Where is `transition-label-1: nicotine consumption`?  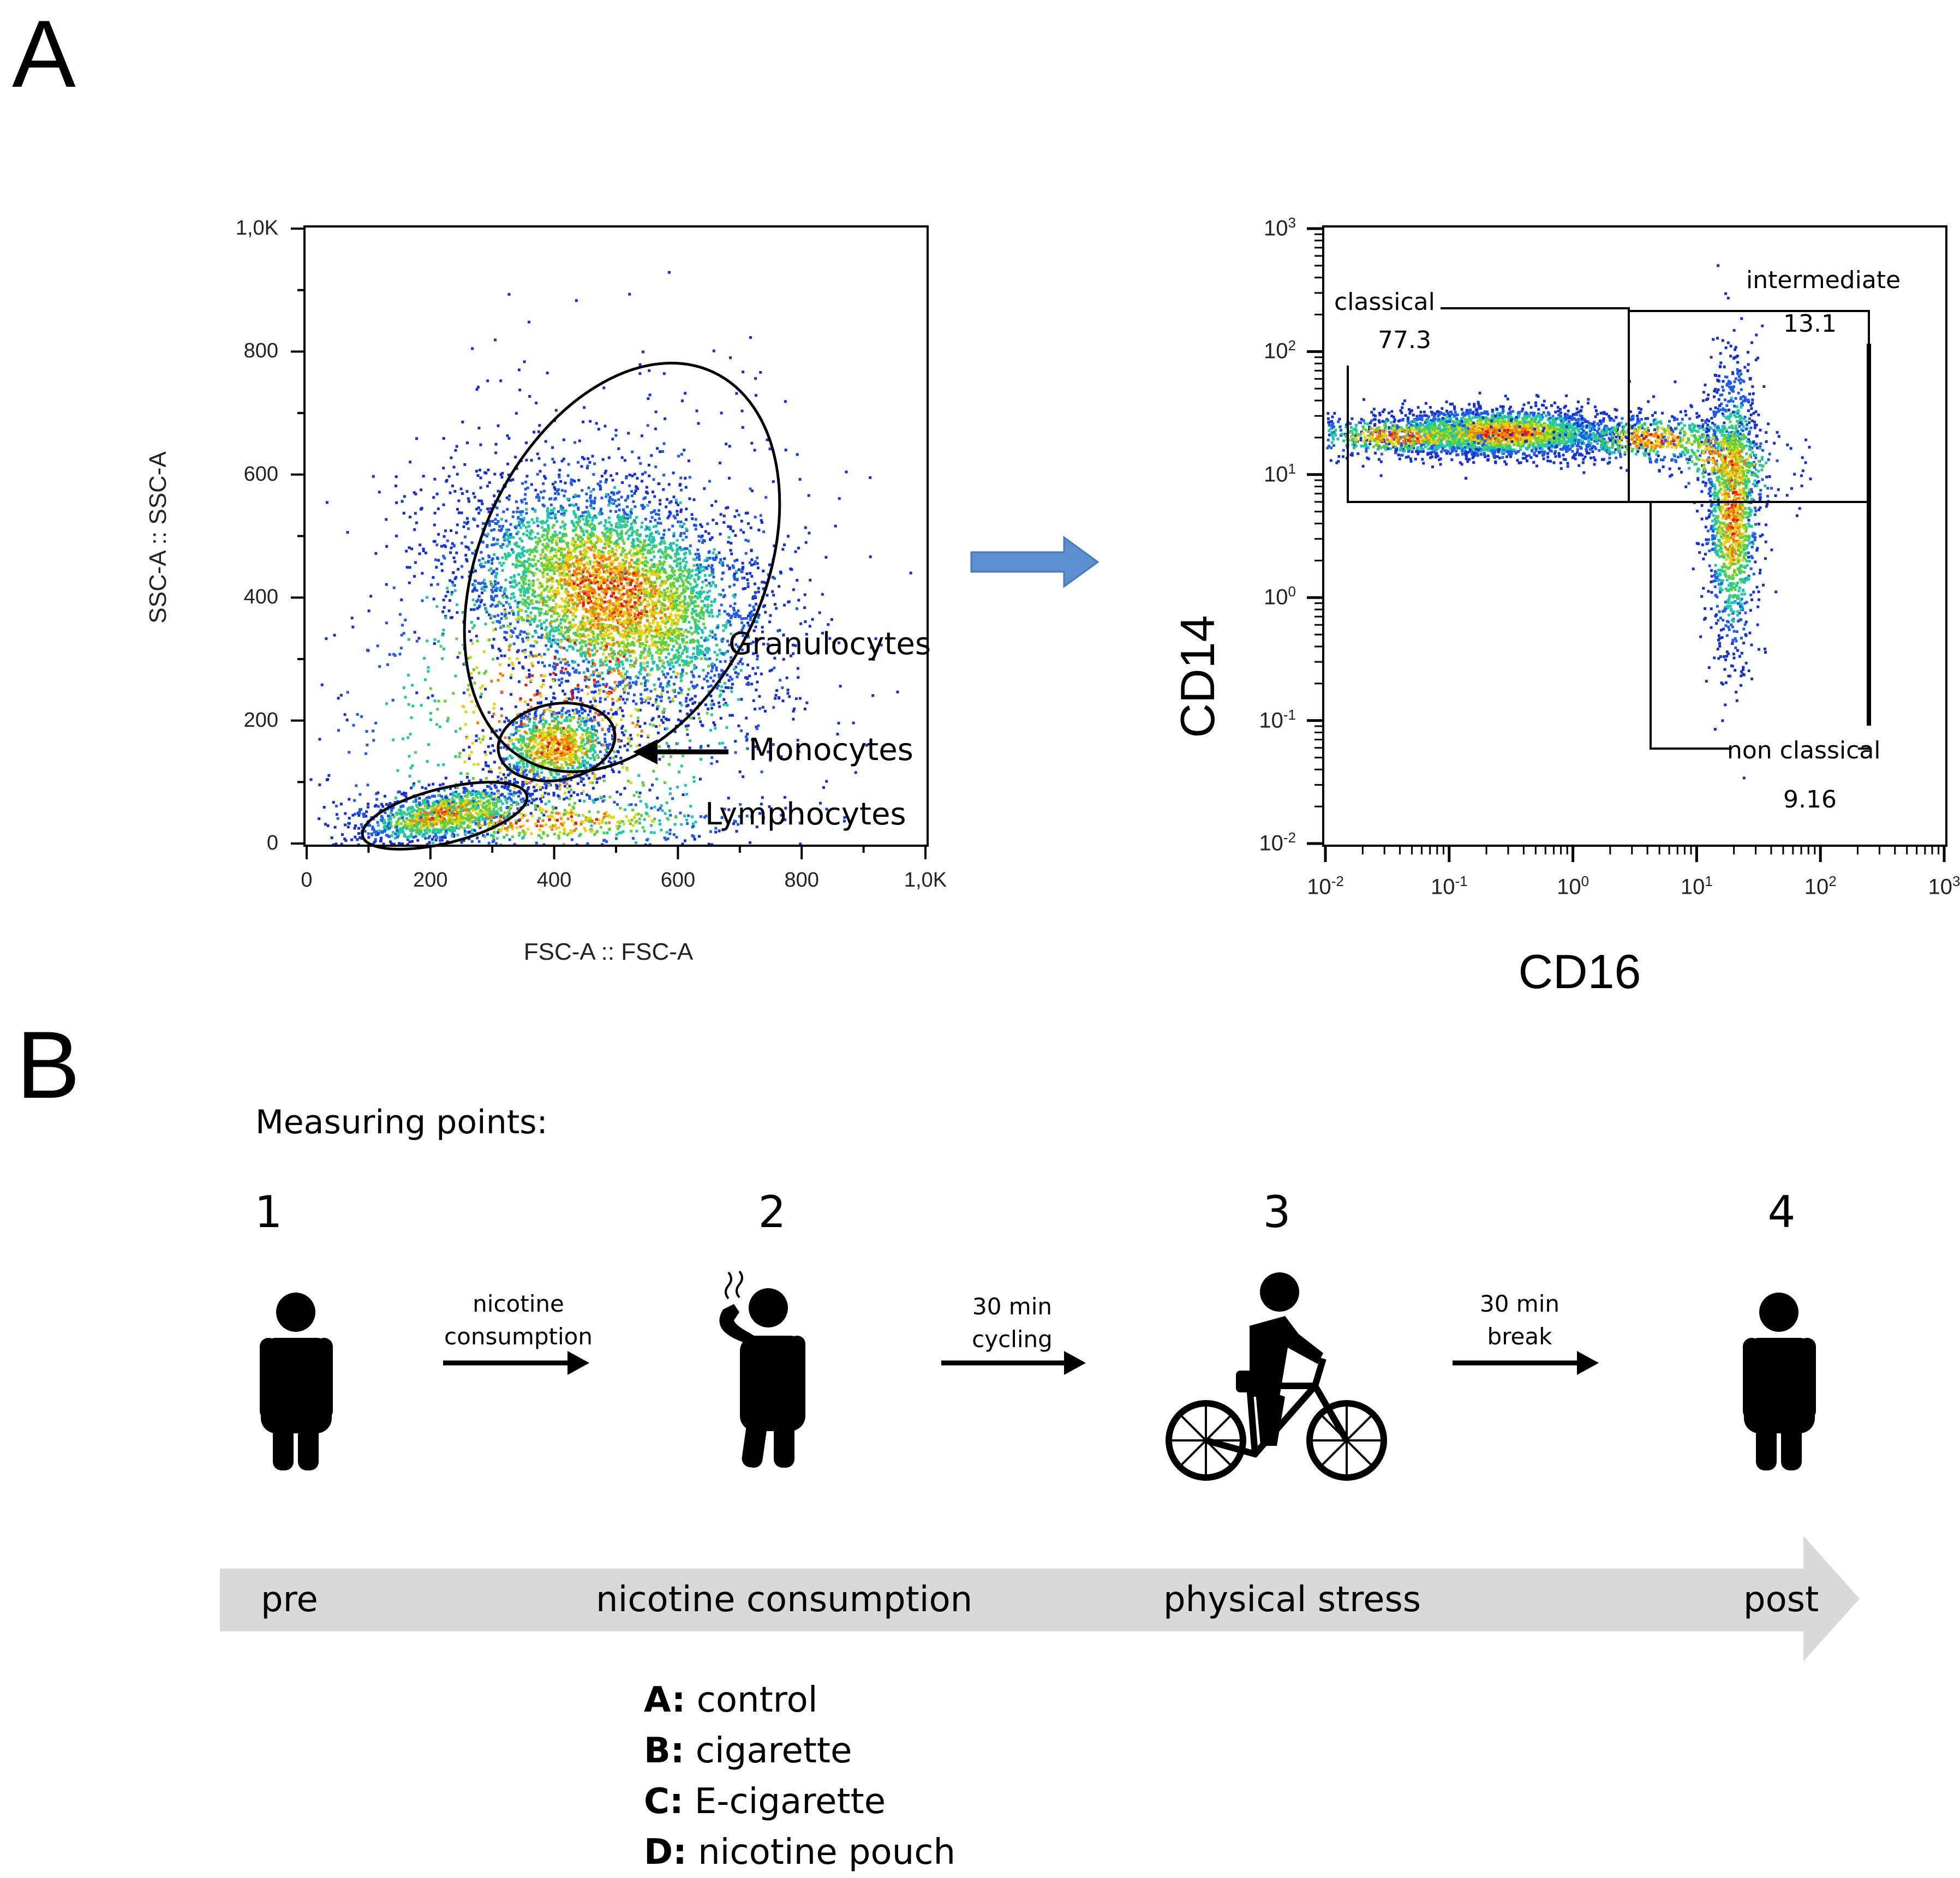 transition-label-1: nicotine consumption is located at coordinates (518, 1320).